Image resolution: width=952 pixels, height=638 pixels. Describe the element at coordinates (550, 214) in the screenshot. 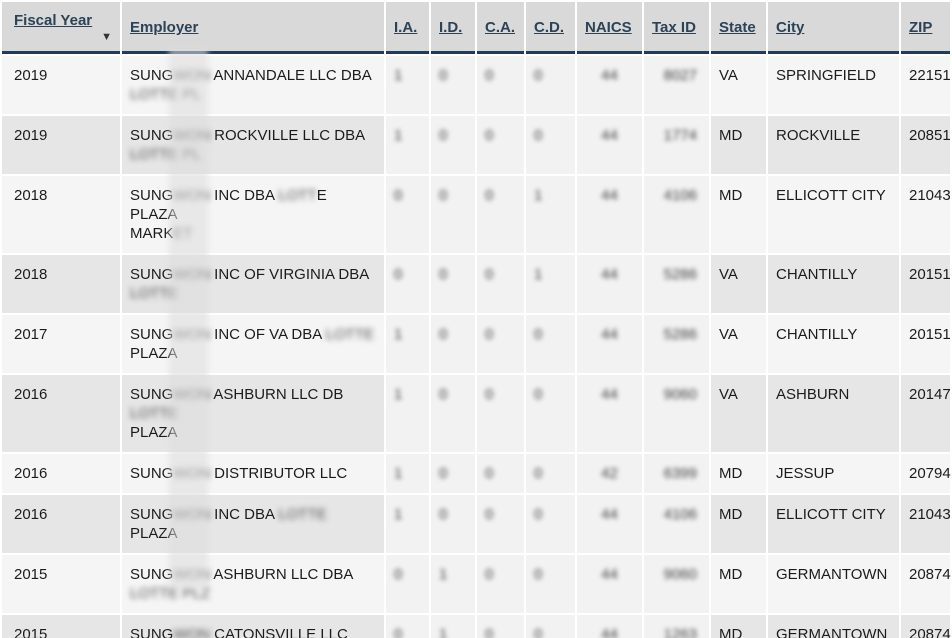

I see `cd-cell: 1` at that location.